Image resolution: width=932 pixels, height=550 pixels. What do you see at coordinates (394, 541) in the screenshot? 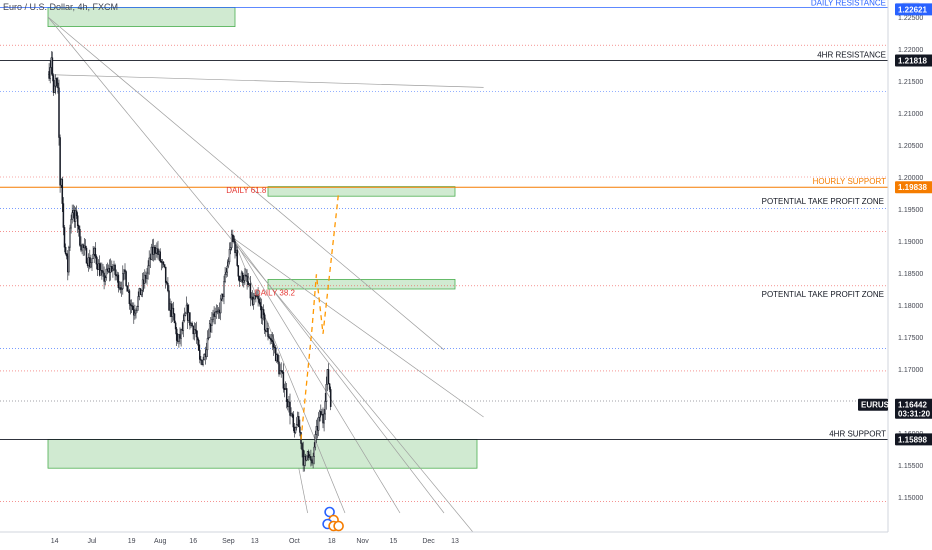
I see `x-tick-10: 15` at bounding box center [394, 541].